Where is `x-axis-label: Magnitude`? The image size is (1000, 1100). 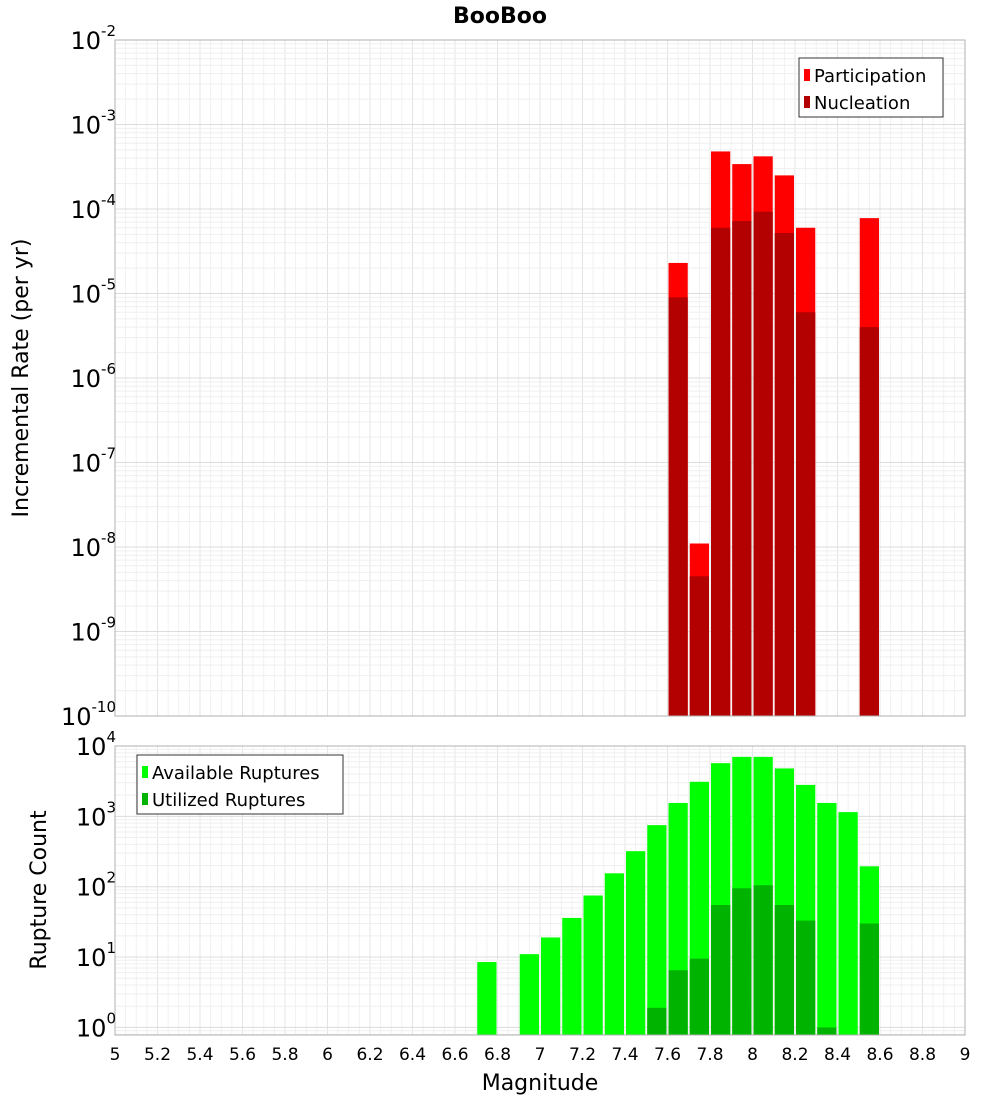
x-axis-label: Magnitude is located at coordinates (540, 1083).